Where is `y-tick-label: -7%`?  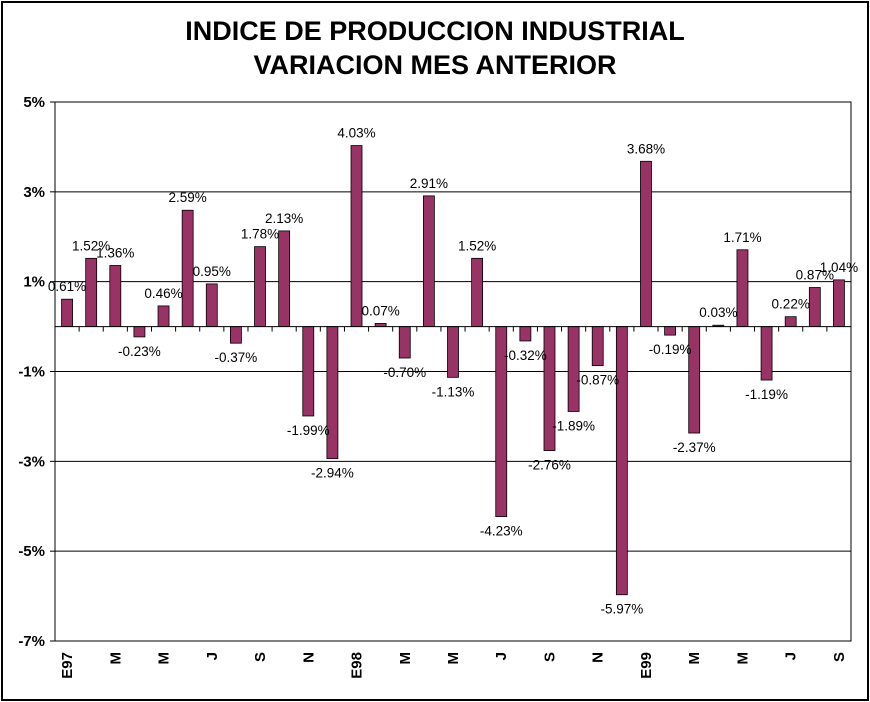 y-tick-label: -7% is located at coordinates (31, 641).